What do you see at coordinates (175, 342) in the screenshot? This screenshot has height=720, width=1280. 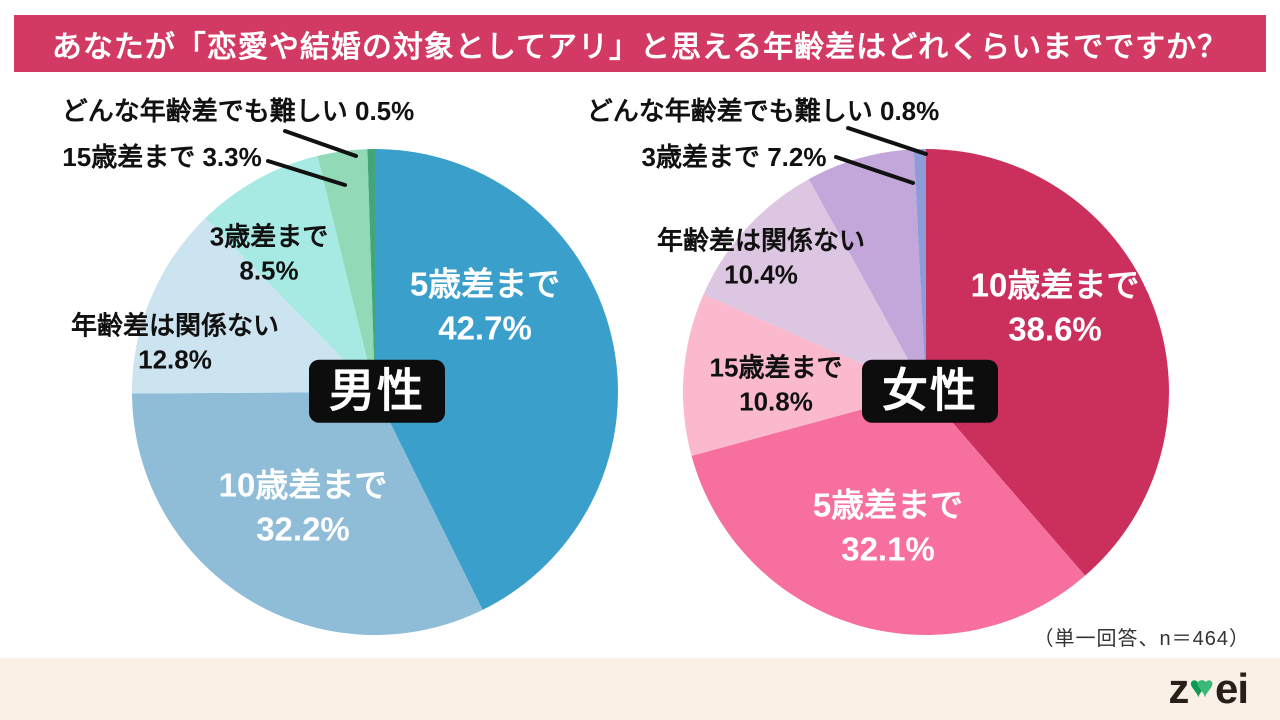 I see `label-men-norelation: 年齢差は関係ない 12.8%` at bounding box center [175, 342].